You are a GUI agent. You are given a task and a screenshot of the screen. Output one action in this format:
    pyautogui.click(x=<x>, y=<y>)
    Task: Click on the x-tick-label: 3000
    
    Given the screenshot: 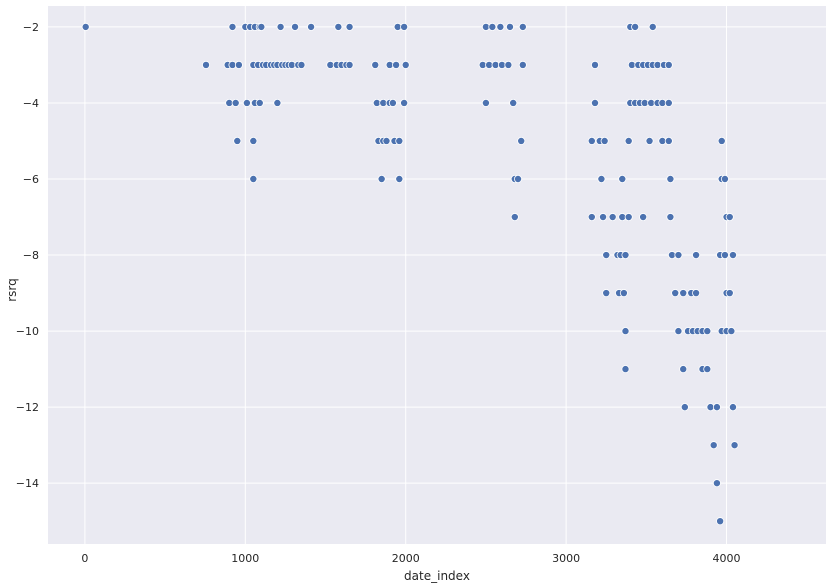 What is the action you would take?
    pyautogui.click(x=566, y=558)
    